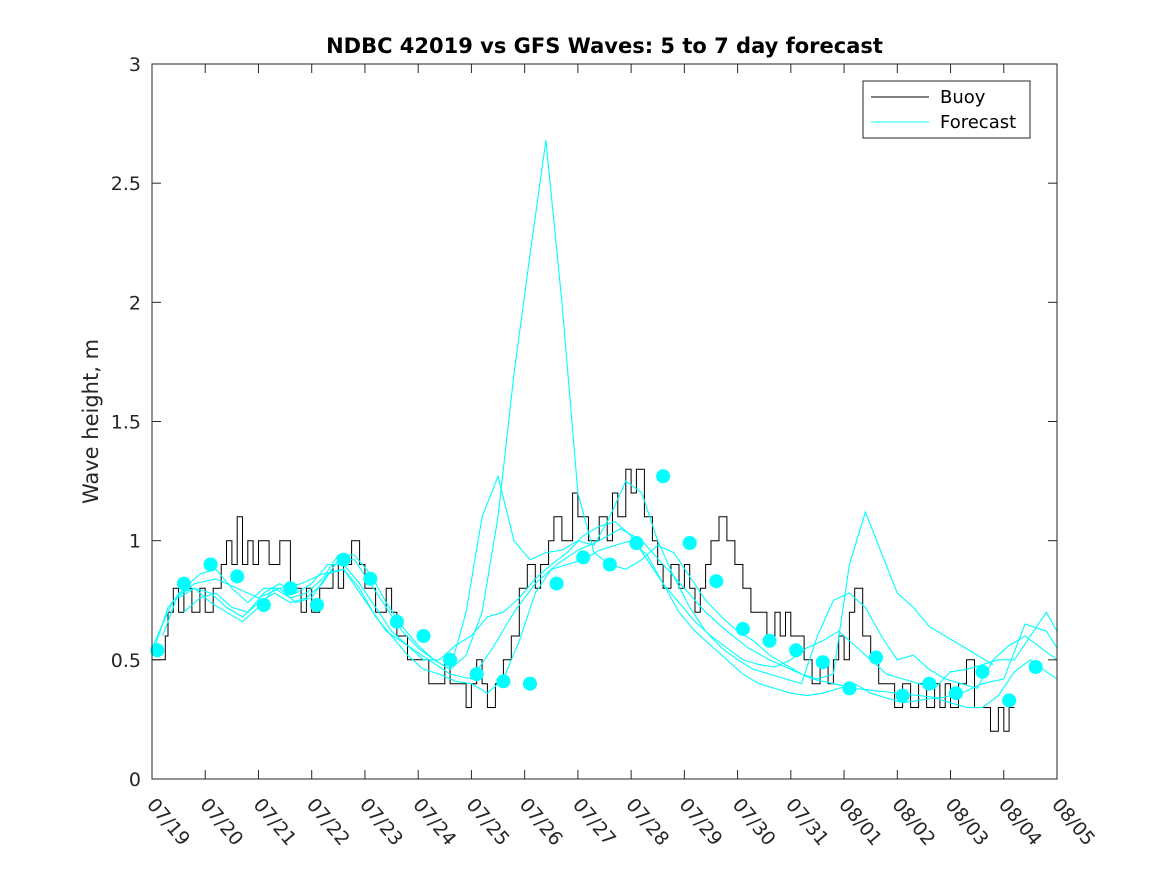 This screenshot has width=1167, height=875. Describe the element at coordinates (135, 65) in the screenshot. I see `y-tick-label: 3` at that location.